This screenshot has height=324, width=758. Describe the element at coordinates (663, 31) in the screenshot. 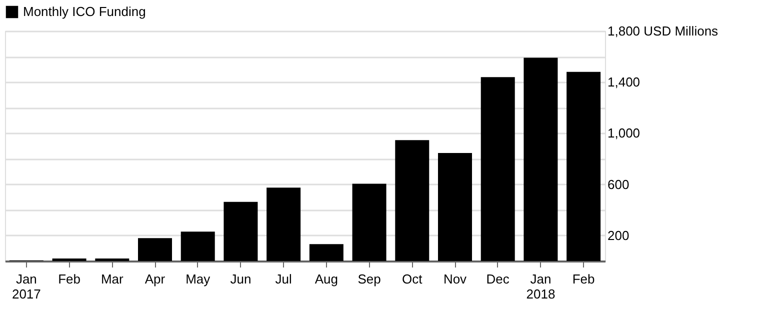

I see `y-tick-label: 1,800 USD Millions` at that location.